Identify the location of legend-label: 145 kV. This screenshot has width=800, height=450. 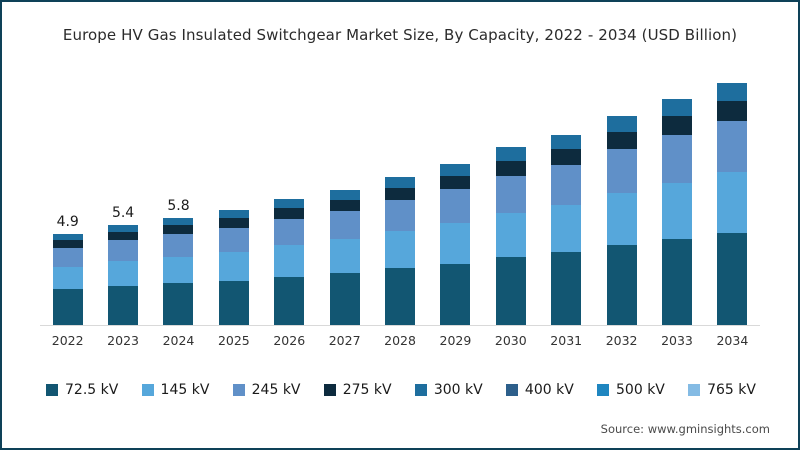
(185, 390).